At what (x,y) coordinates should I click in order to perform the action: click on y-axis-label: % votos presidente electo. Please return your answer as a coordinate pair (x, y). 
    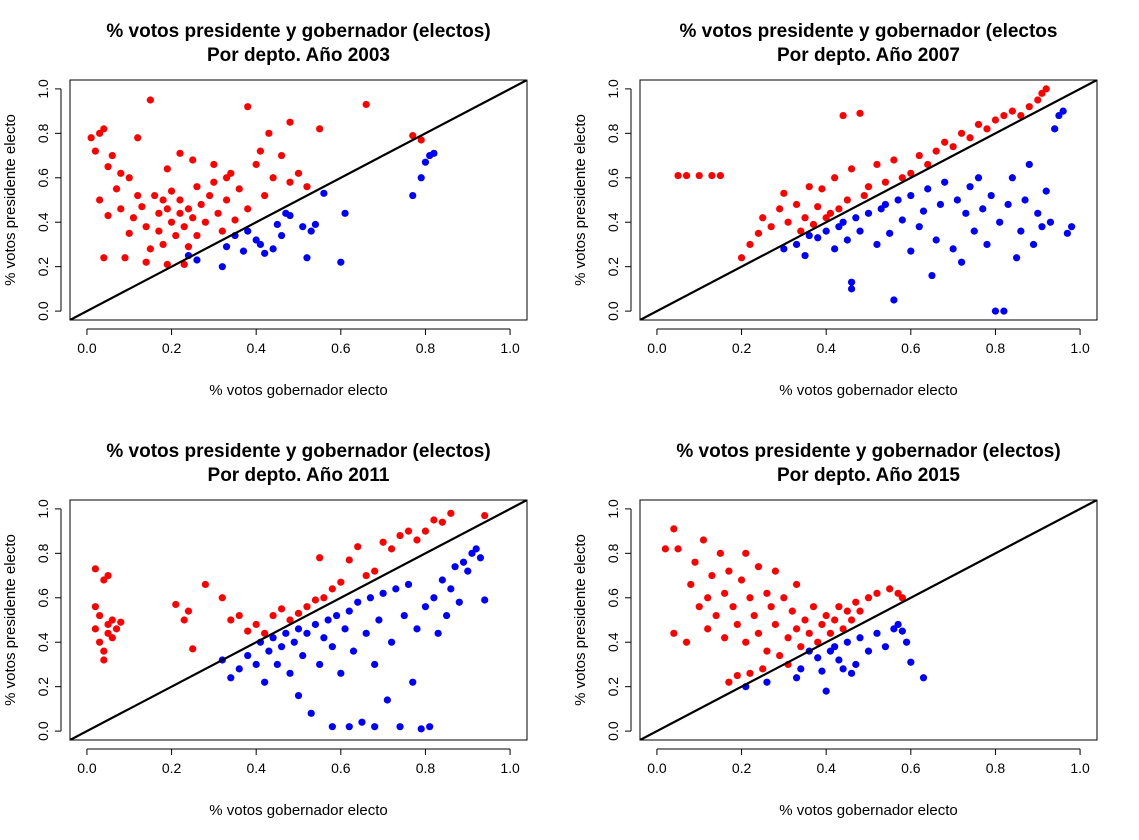
    Looking at the image, I should click on (10, 200).